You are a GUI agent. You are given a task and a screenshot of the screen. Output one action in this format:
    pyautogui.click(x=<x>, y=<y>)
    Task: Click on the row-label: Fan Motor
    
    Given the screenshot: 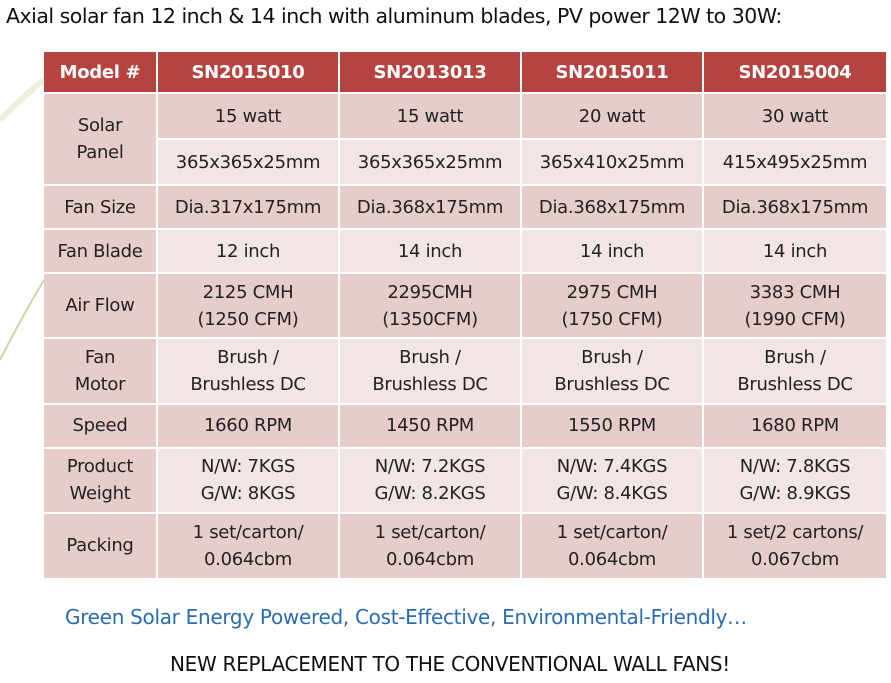 What is the action you would take?
    pyautogui.click(x=100, y=371)
    